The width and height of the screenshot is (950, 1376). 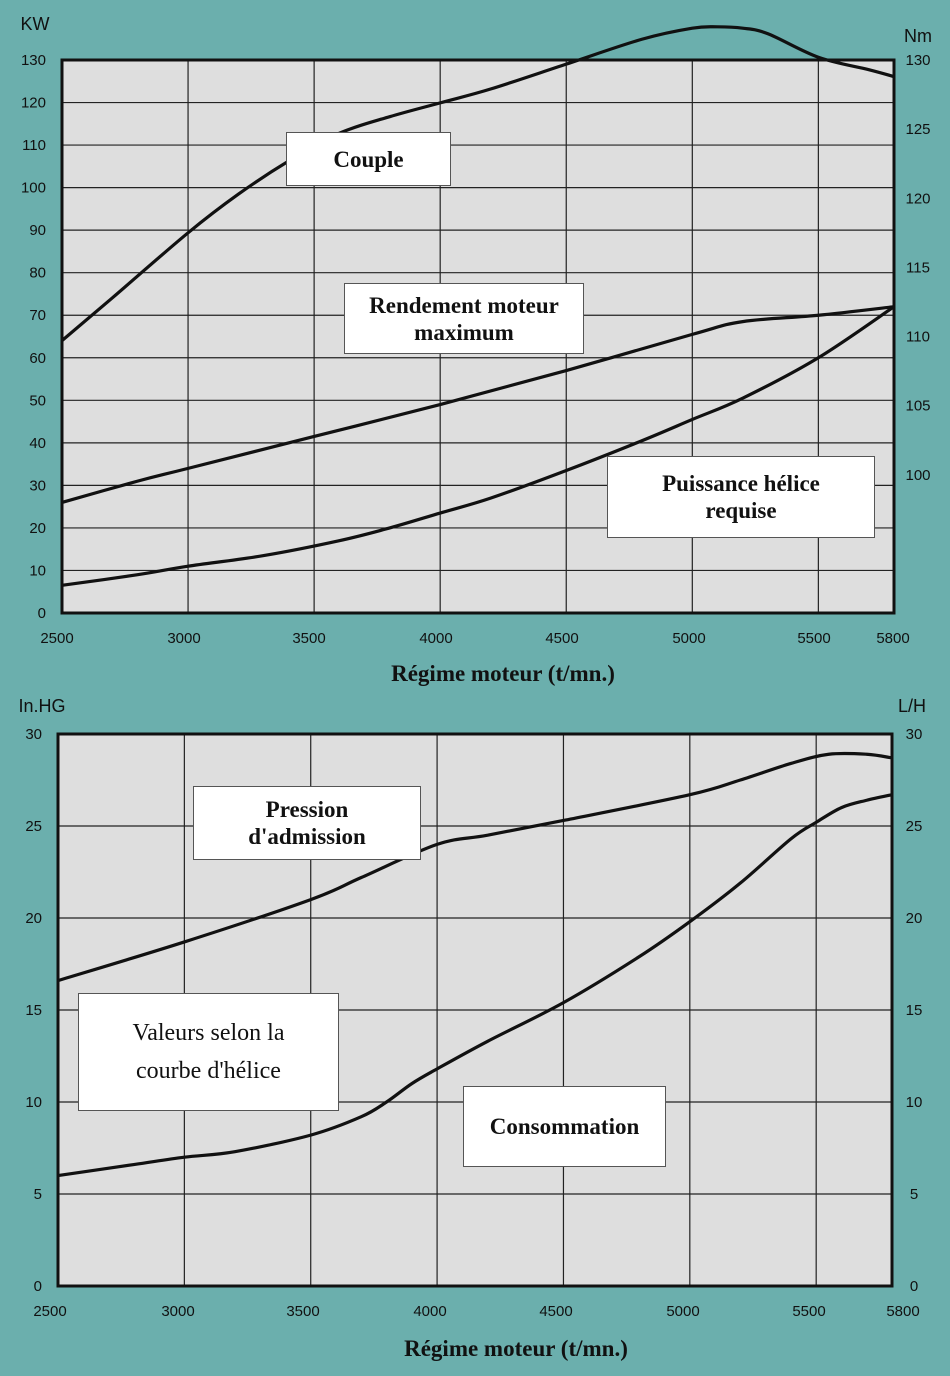 What do you see at coordinates (34, 145) in the screenshot?
I see `y-tick-label: 110` at bounding box center [34, 145].